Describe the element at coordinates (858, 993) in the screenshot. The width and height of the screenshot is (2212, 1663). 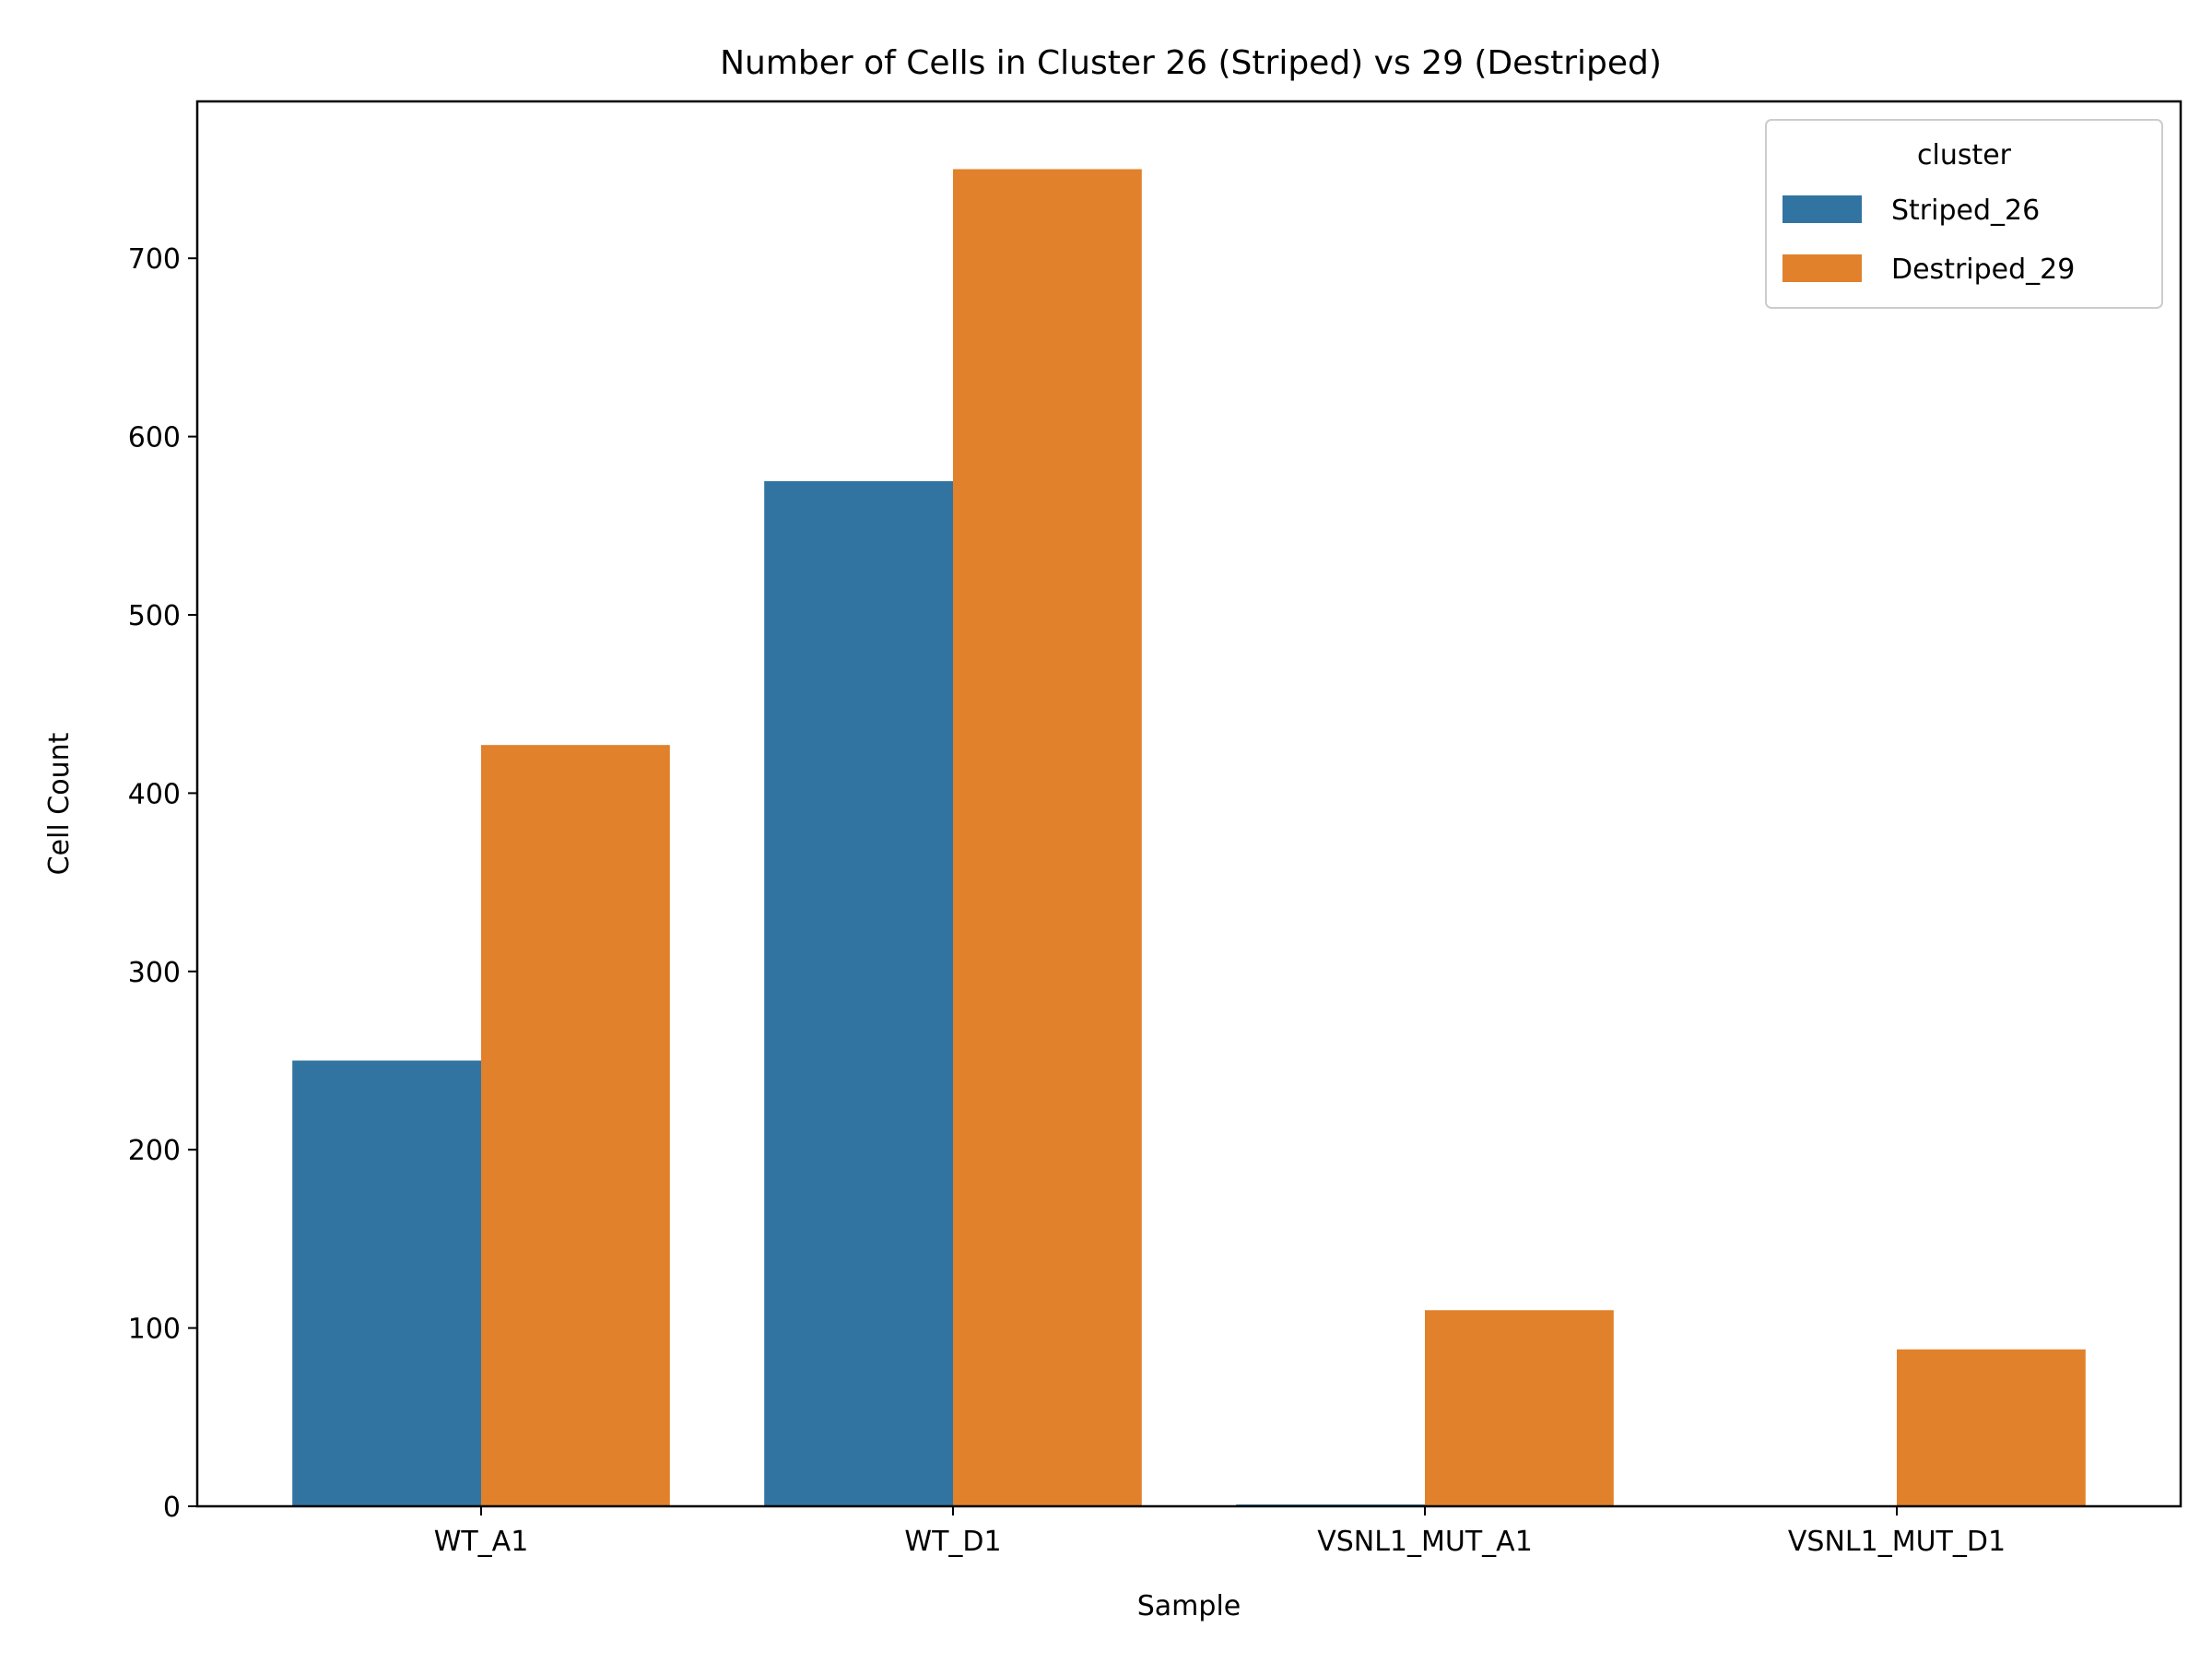
I see `bar-striped-26-wt-d1` at that location.